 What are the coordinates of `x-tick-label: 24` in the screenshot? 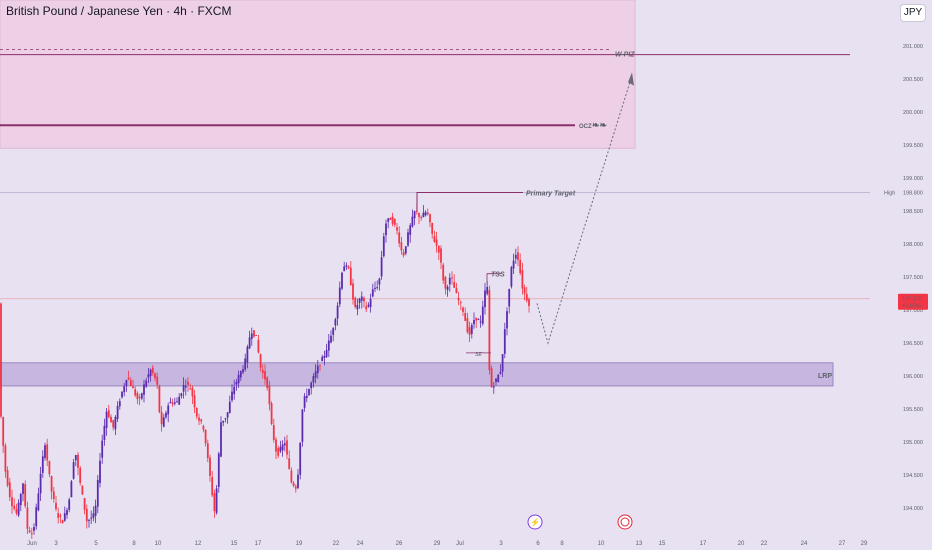 It's located at (360, 544).